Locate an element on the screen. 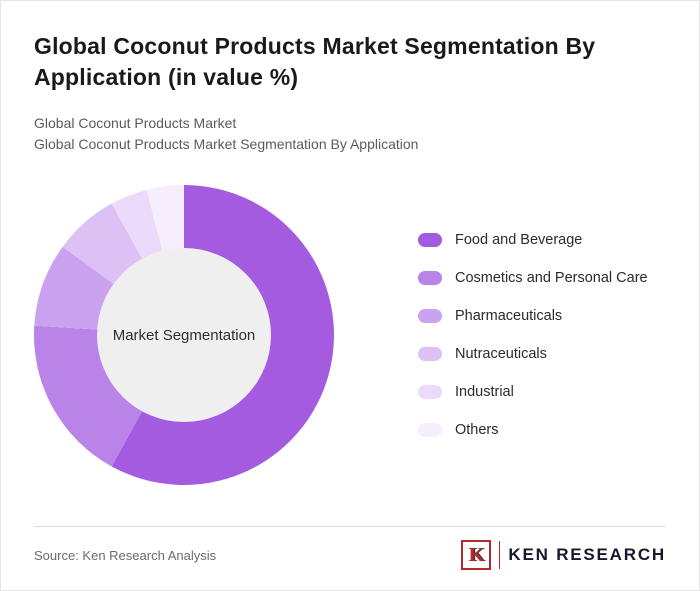  legend-item: Food and Beverage is located at coordinates (533, 240).